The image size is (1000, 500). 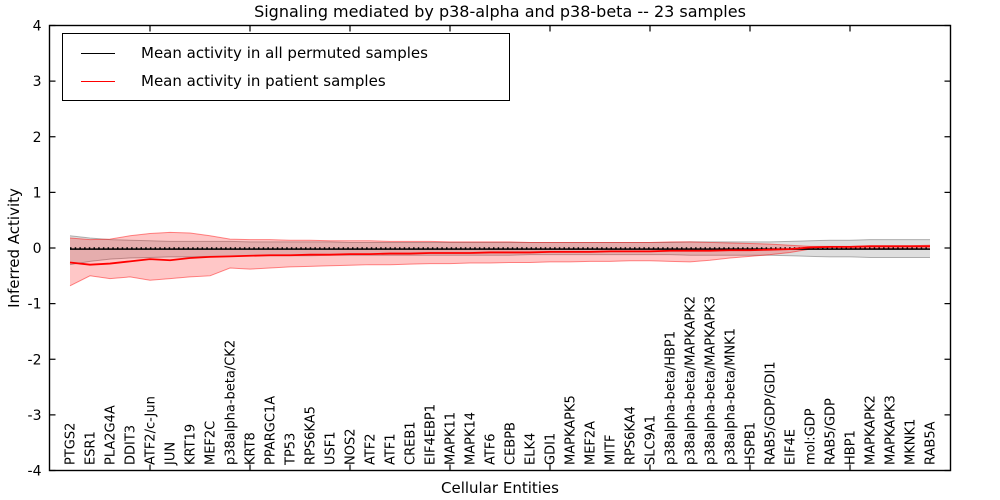 I want to click on x-tick-label: RPS6KA4, so click(x=631, y=435).